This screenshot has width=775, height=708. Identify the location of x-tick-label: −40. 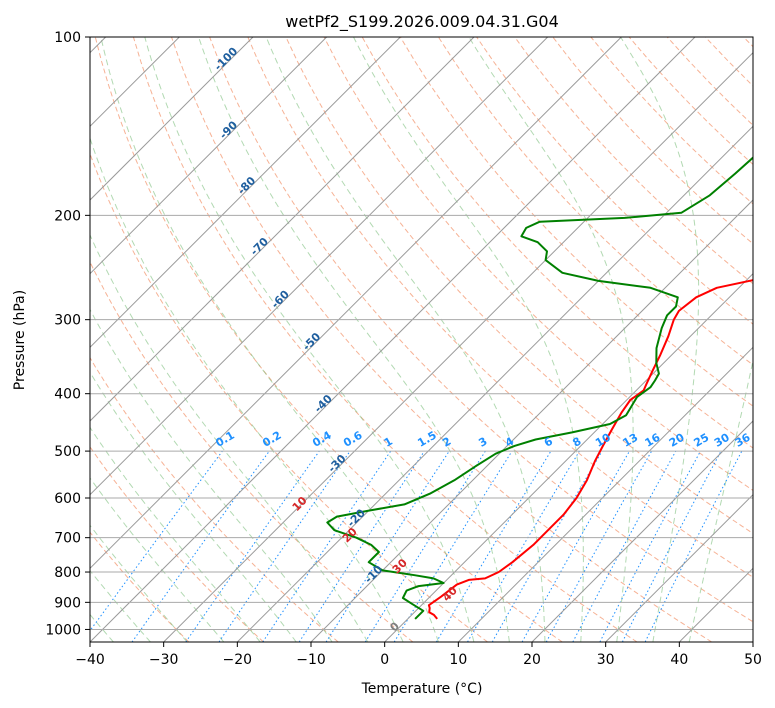
(90, 660).